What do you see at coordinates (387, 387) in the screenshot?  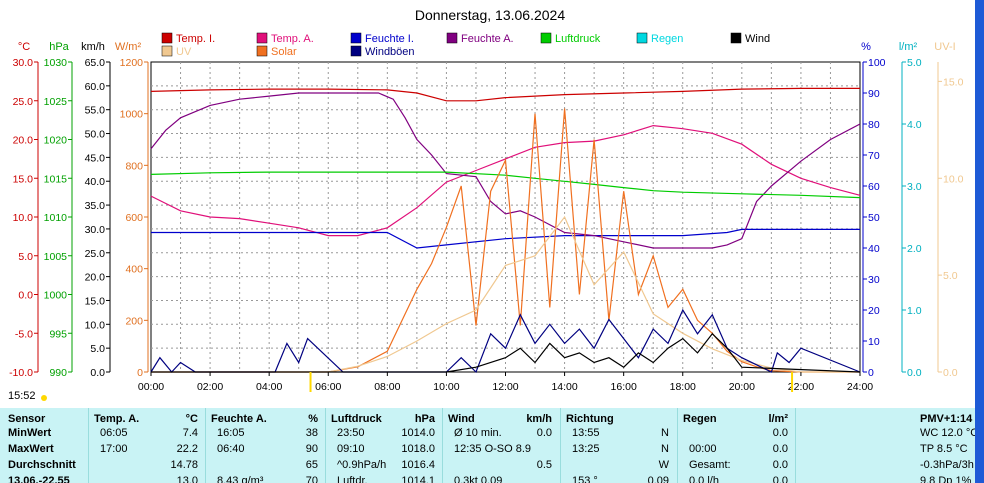 I see `x-tick-label: 08:00` at bounding box center [387, 387].